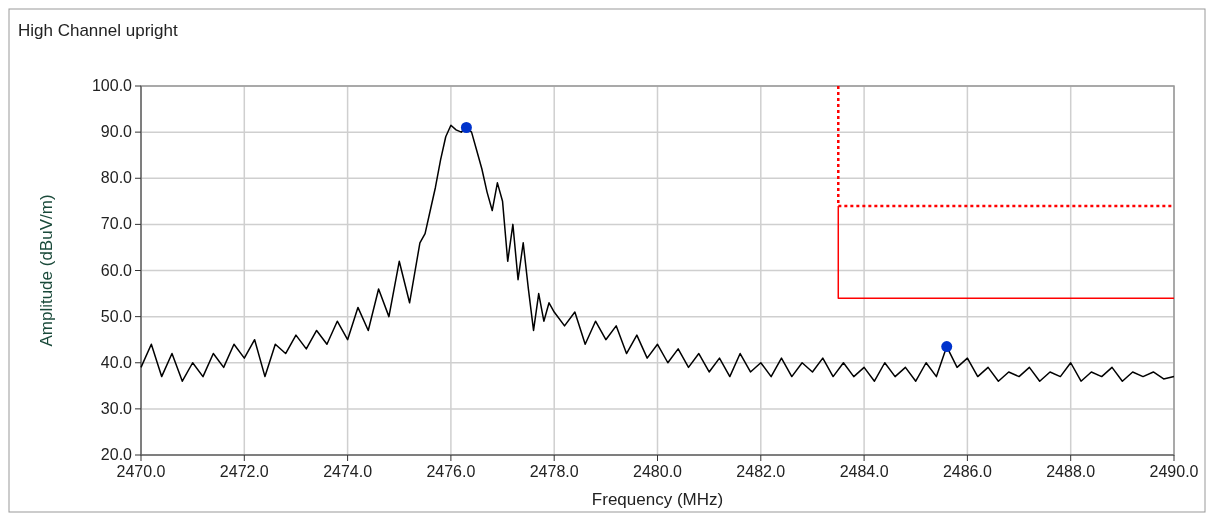 This screenshot has width=1214, height=525. Describe the element at coordinates (141, 471) in the screenshot. I see `x-tick-label: 2470.0` at that location.